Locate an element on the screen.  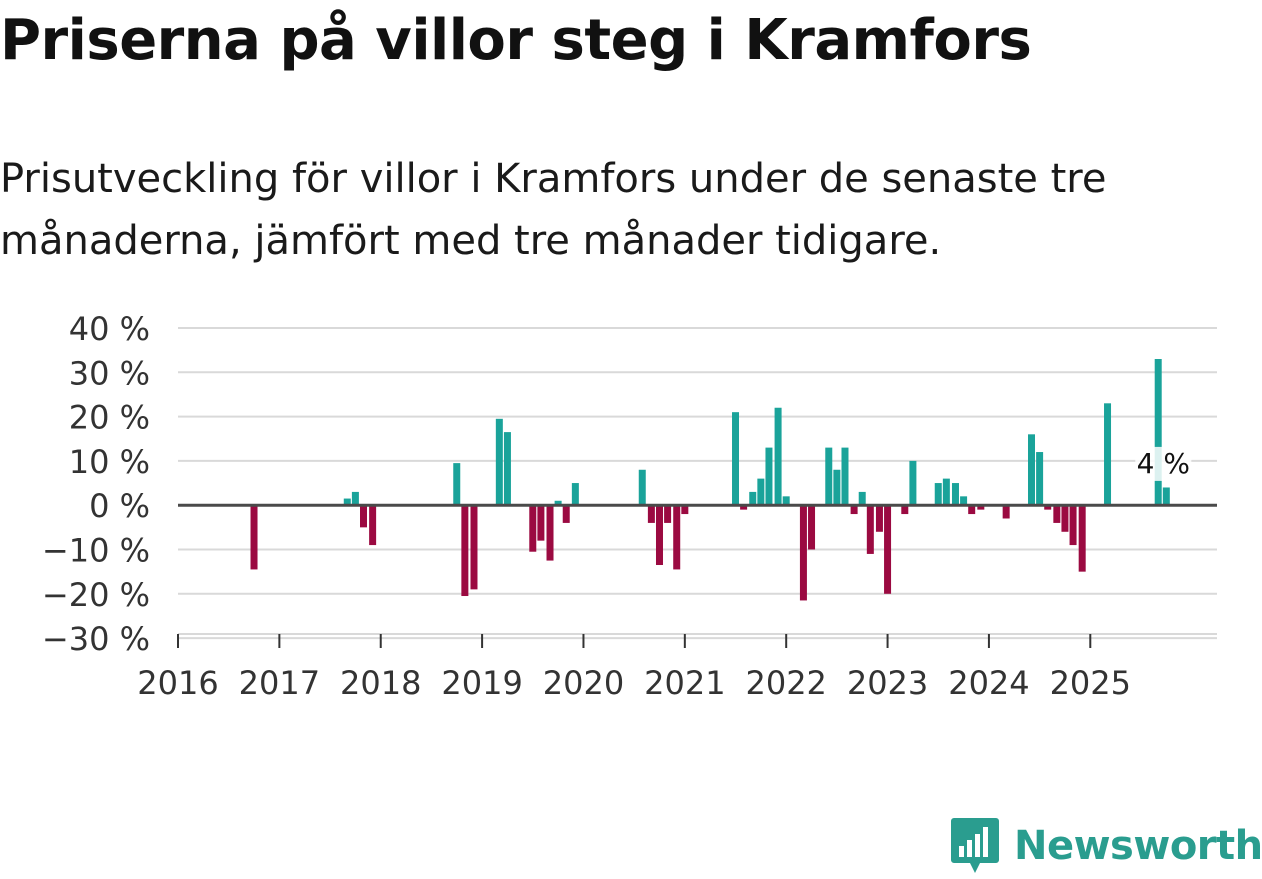
x-tick-label: 2016 is located at coordinates (177, 682).